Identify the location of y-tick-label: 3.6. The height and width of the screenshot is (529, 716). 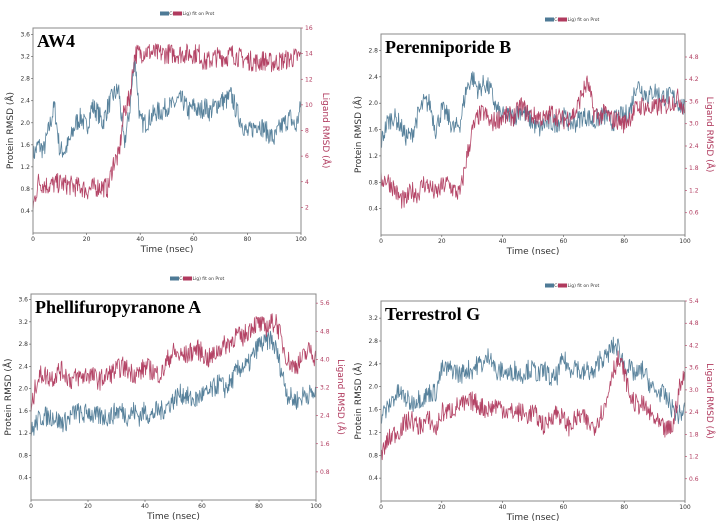
(23, 300).